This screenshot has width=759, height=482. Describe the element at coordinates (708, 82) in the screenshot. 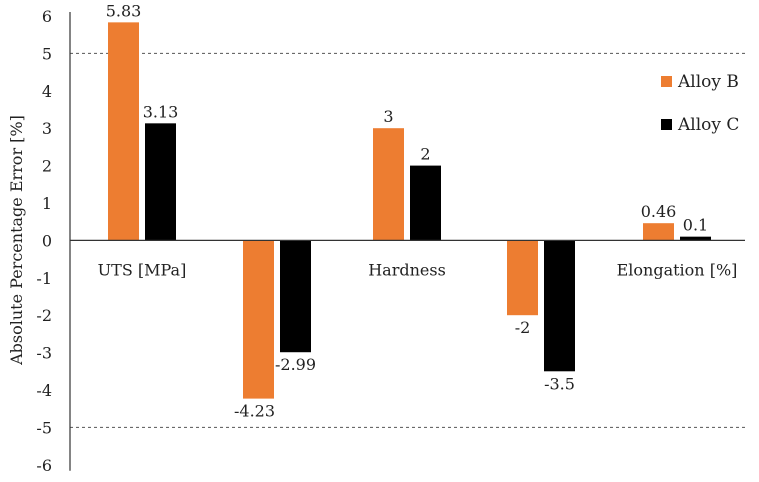

I see `legend-label: Alloy B` at that location.